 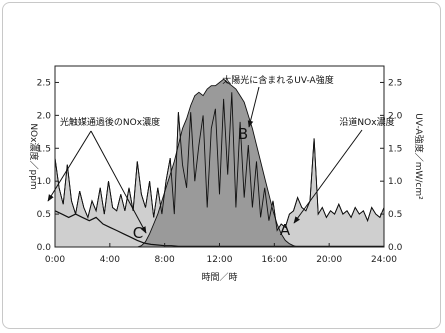 I want to click on after-photocatalyst-annotation-label: 光触媒通過後のNOx濃度, so click(x=110, y=122).